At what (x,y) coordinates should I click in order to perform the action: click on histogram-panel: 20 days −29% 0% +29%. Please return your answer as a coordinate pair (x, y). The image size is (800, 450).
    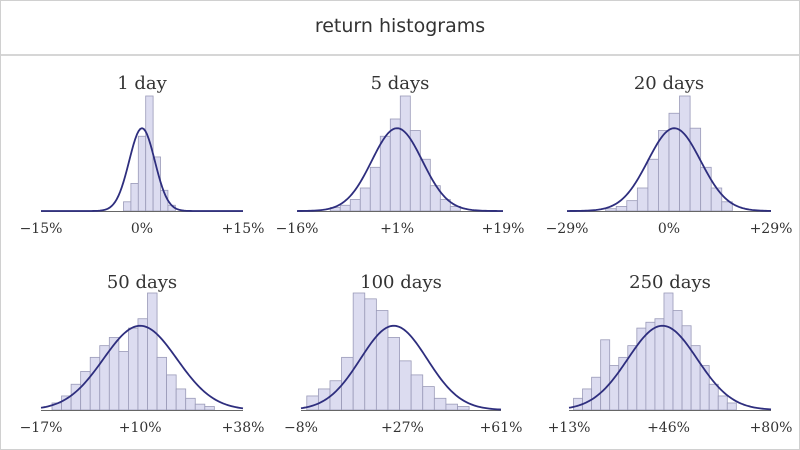
    Looking at the image, I should click on (669, 155).